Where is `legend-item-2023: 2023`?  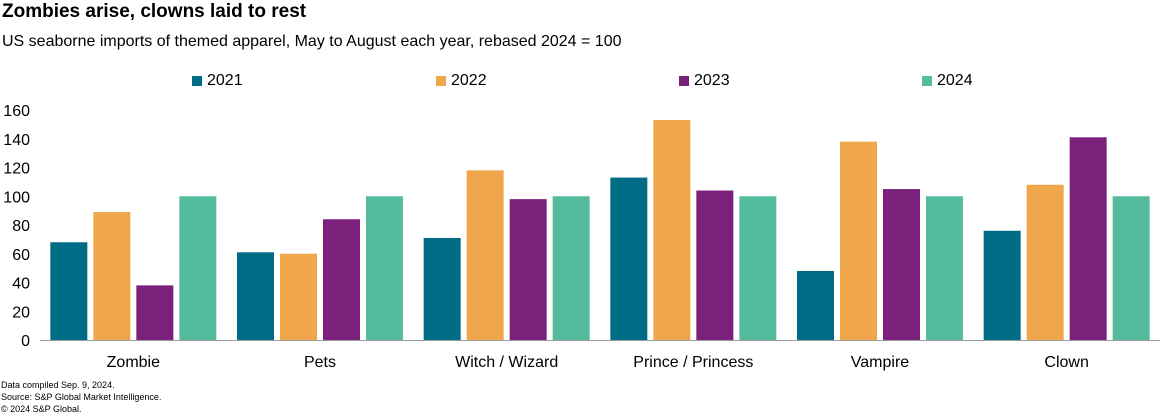 legend-item-2023: 2023 is located at coordinates (704, 81).